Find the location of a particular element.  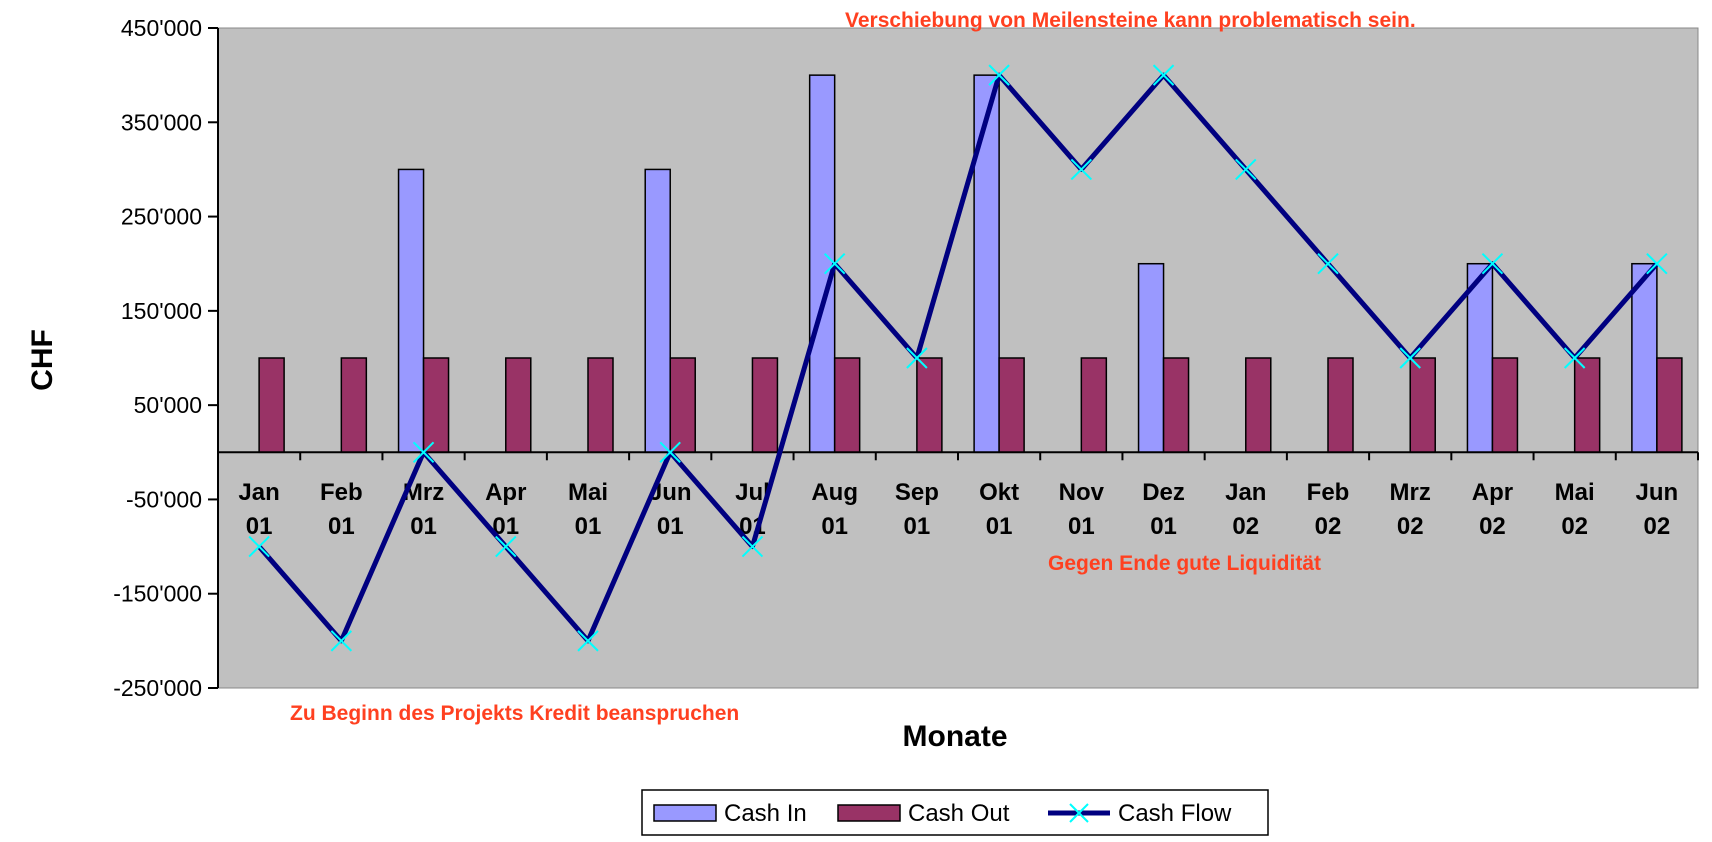

y-tick-label: 150'000 is located at coordinates (161, 311).